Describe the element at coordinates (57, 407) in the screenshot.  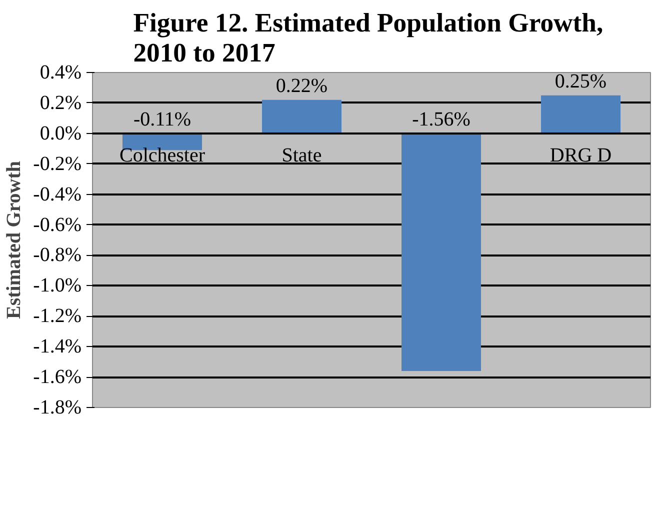
I see `y-tick-label: -1.8%` at that location.